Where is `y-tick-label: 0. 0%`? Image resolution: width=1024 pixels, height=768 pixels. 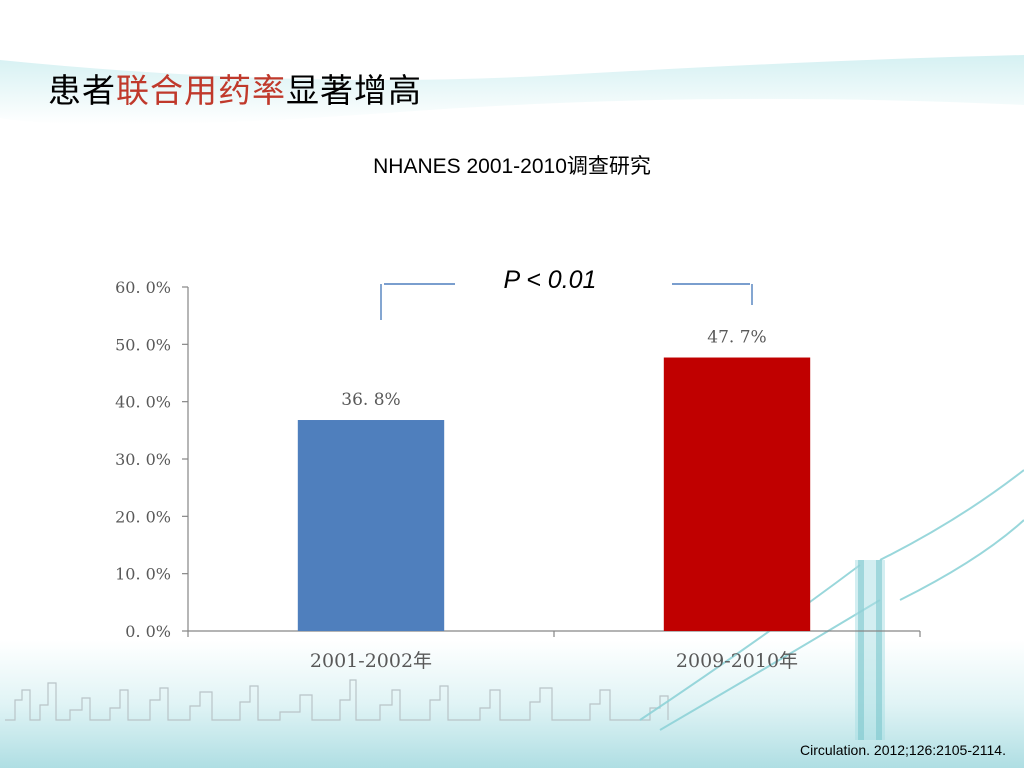
y-tick-label: 0. 0% is located at coordinates (148, 631).